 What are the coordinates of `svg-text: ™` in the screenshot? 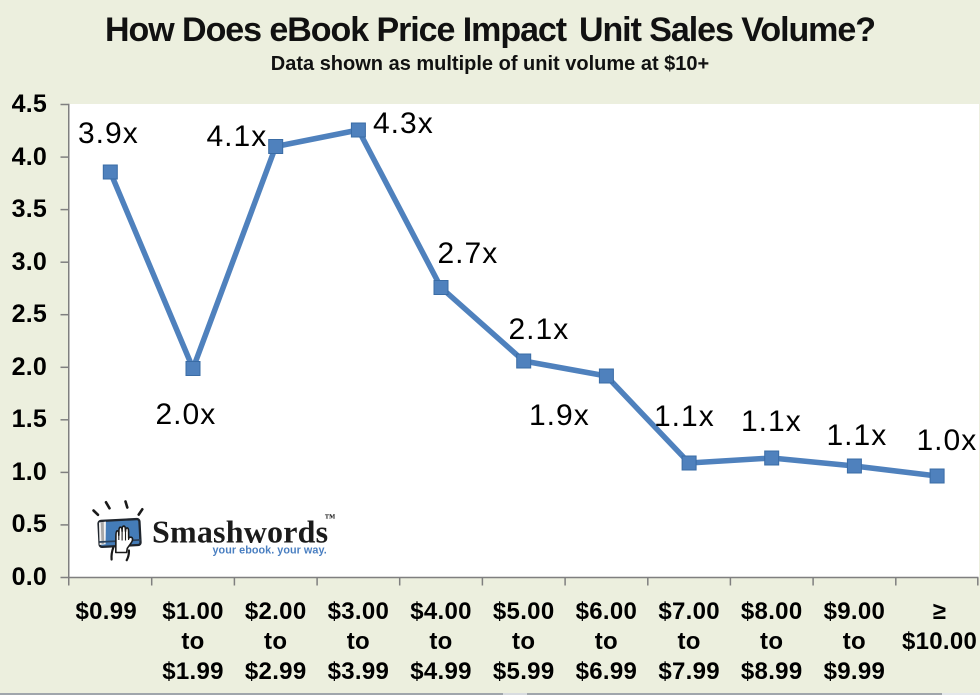 It's located at (330, 519).